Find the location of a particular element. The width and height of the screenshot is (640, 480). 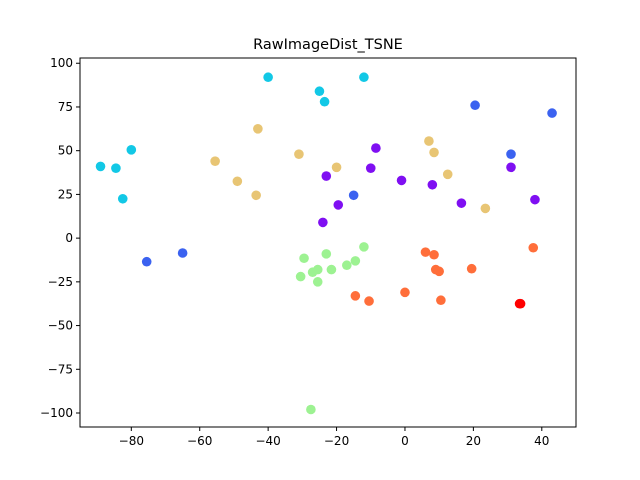

x-tick-label: −20 is located at coordinates (336, 441).